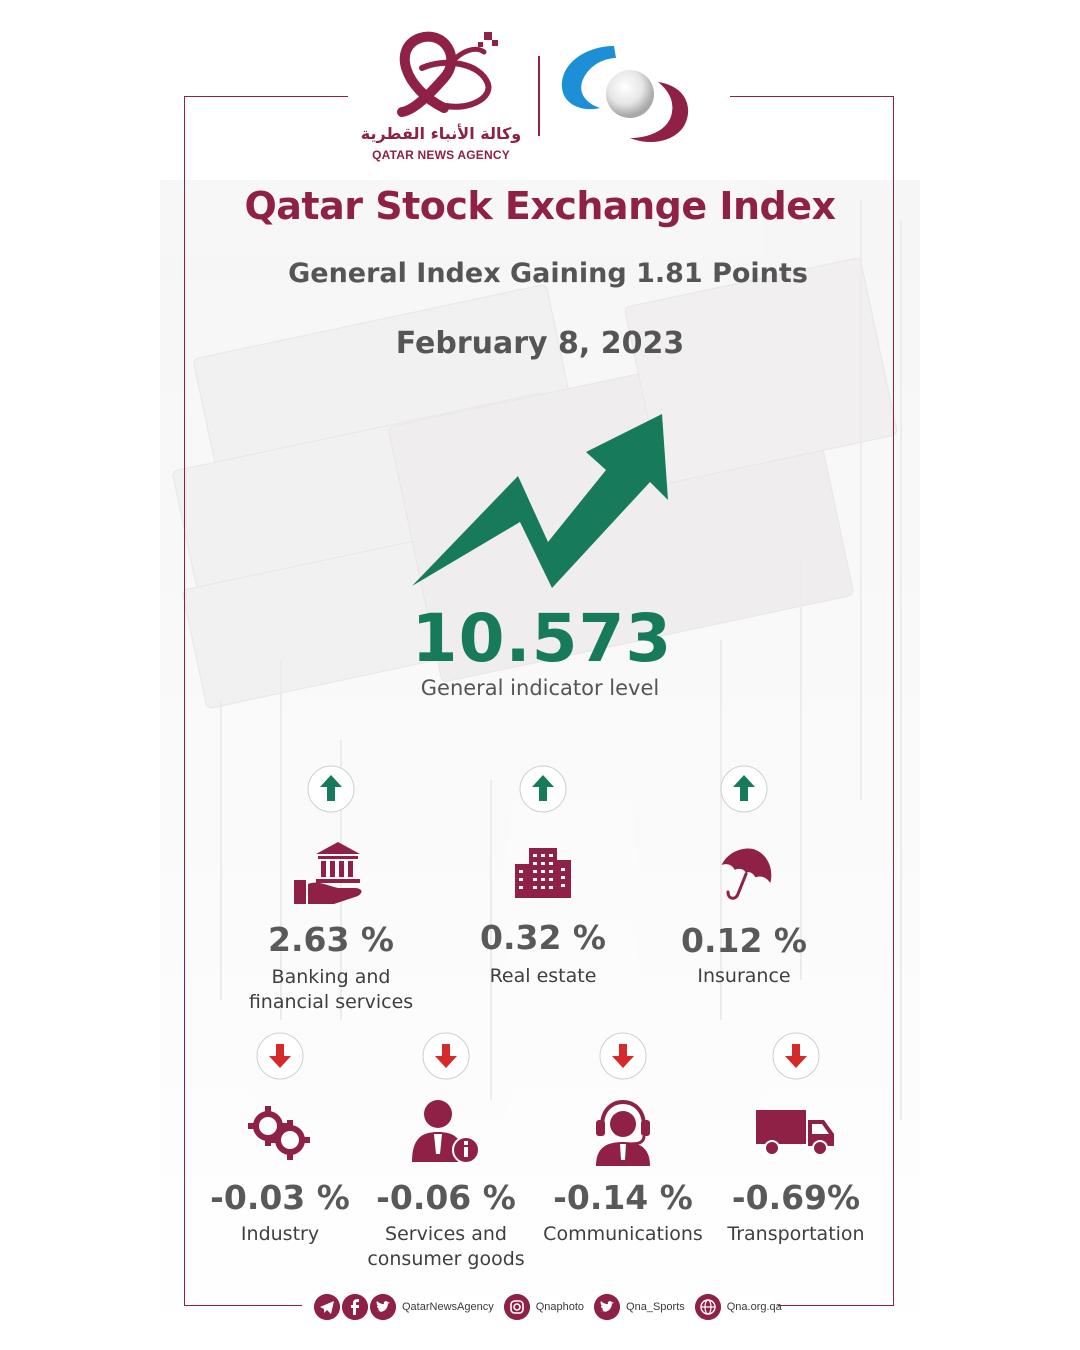 Image resolution: width=1080 pixels, height=1350 pixels. Describe the element at coordinates (543, 937) in the screenshot. I see `sector-percentage: 0.32 %` at that location.